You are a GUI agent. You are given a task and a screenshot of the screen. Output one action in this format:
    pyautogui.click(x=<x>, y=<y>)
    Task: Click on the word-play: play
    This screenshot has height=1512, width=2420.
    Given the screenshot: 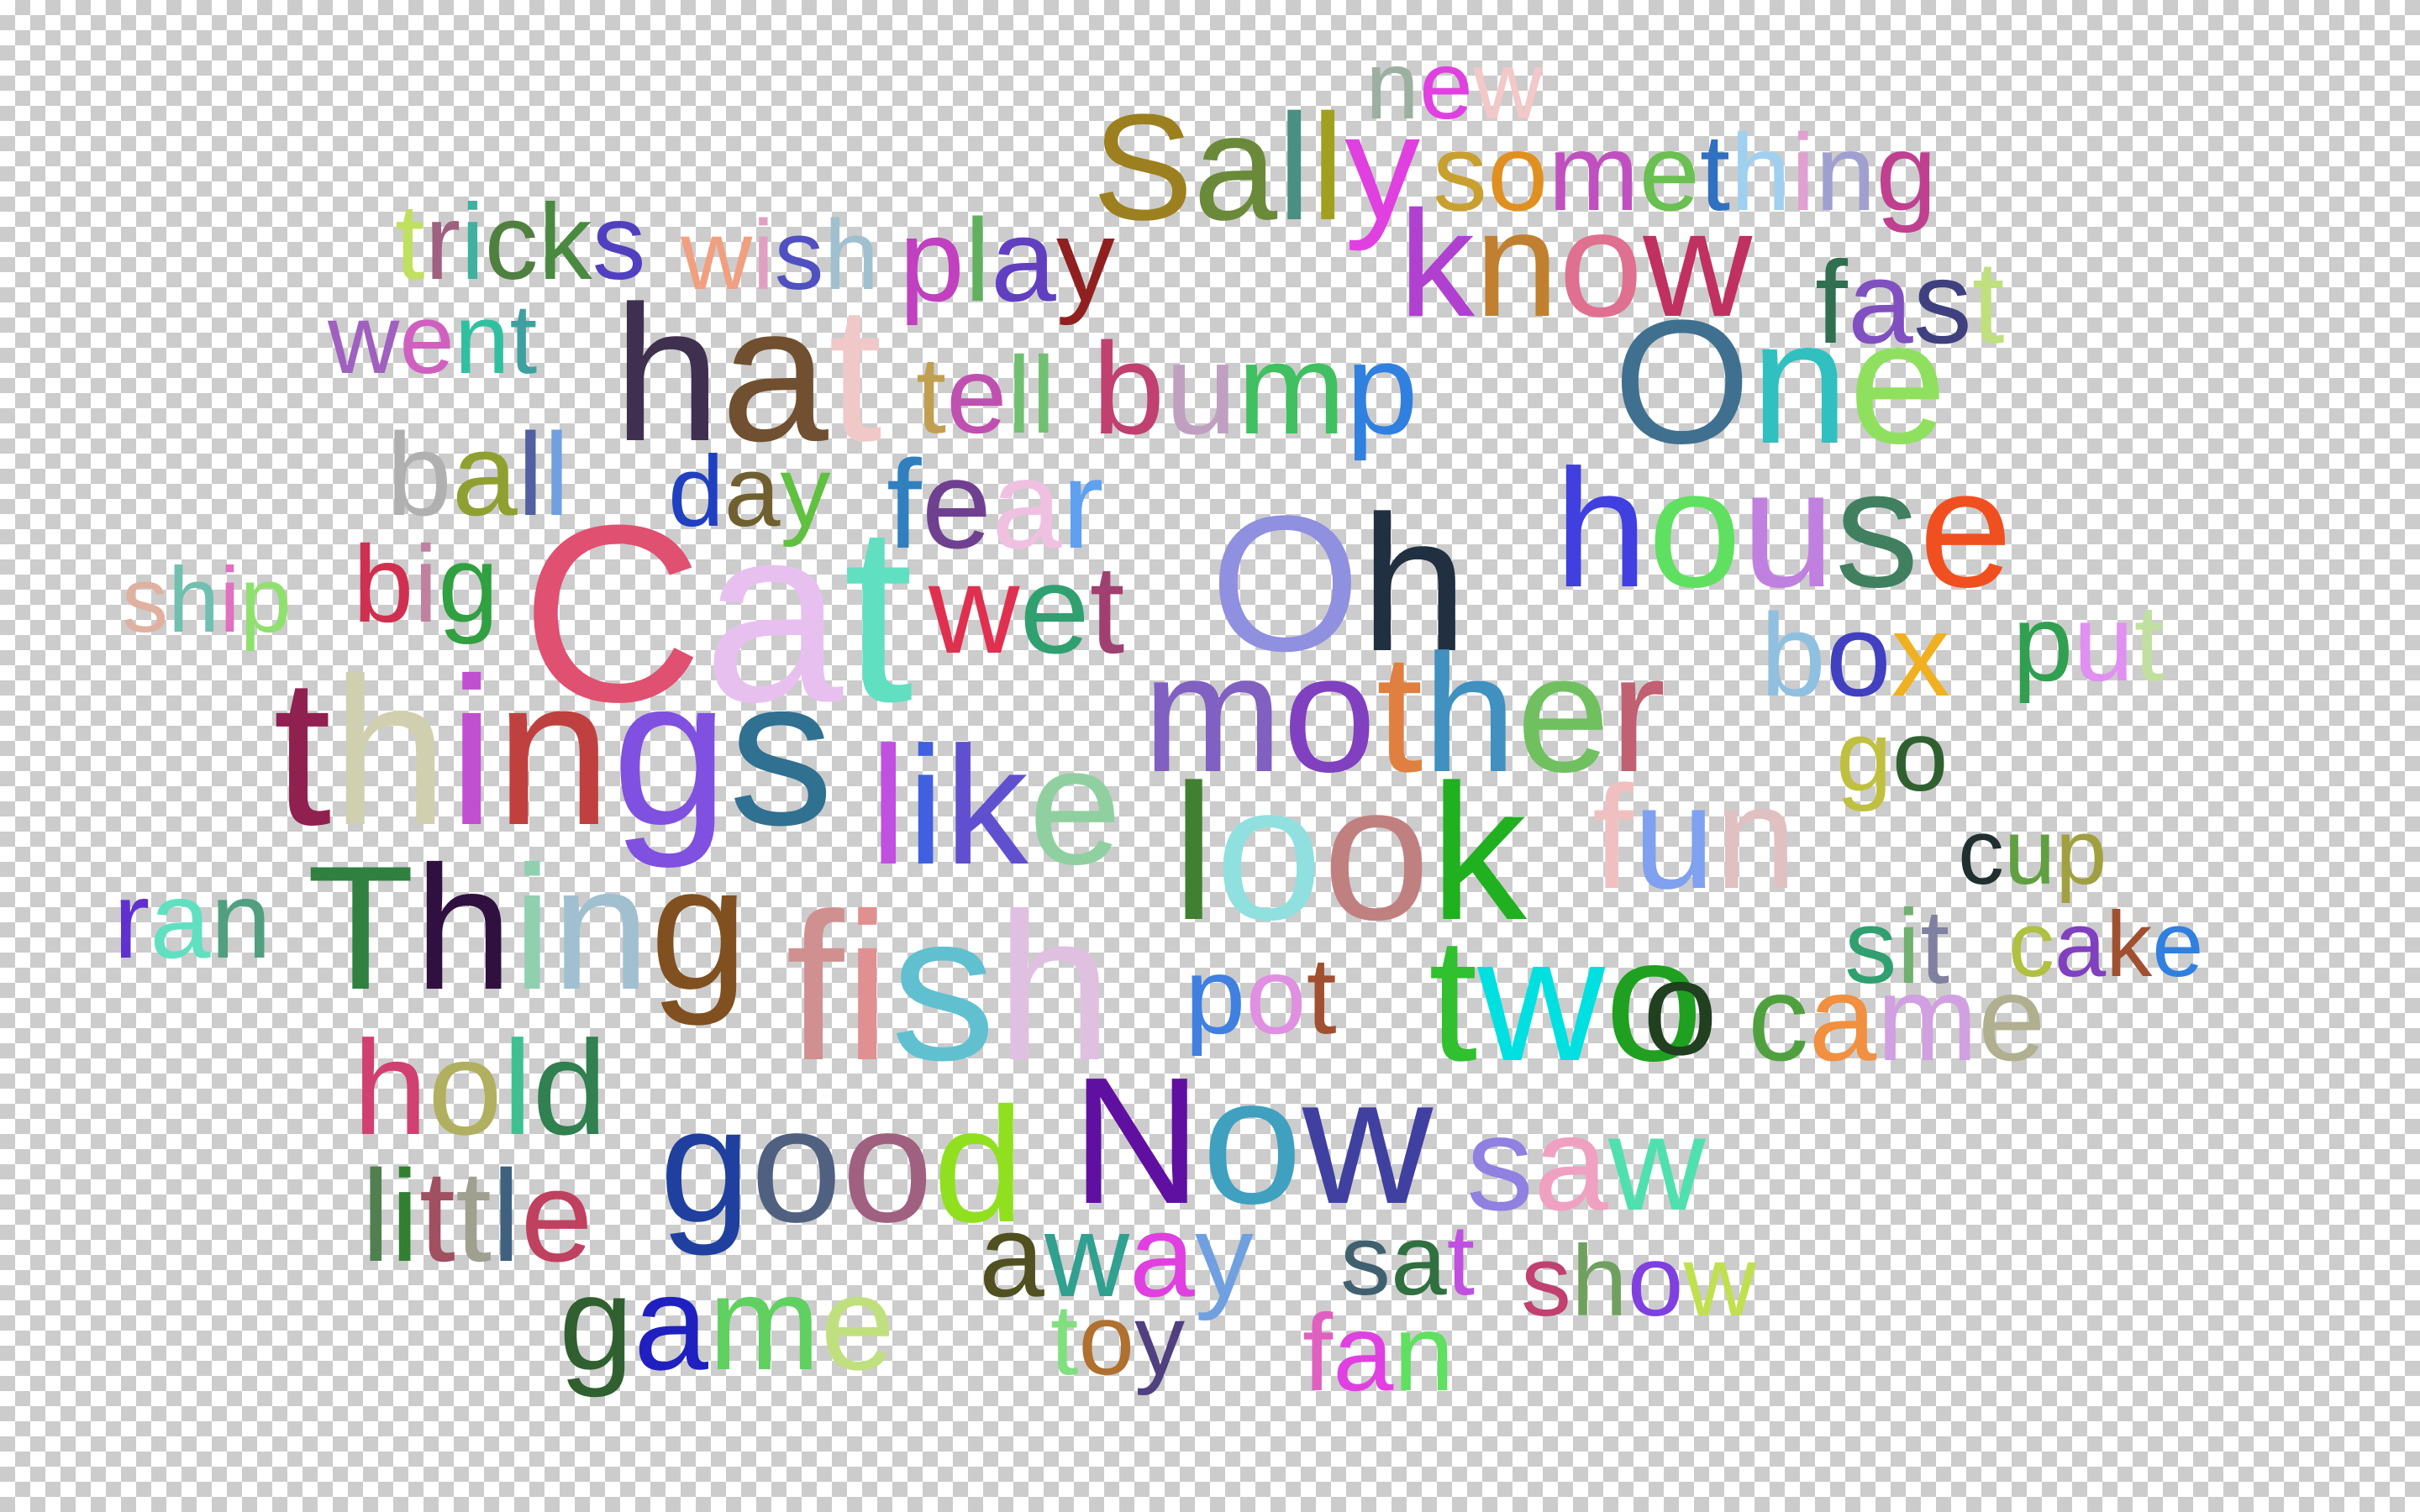 What is the action you would take?
    pyautogui.click(x=1007, y=260)
    